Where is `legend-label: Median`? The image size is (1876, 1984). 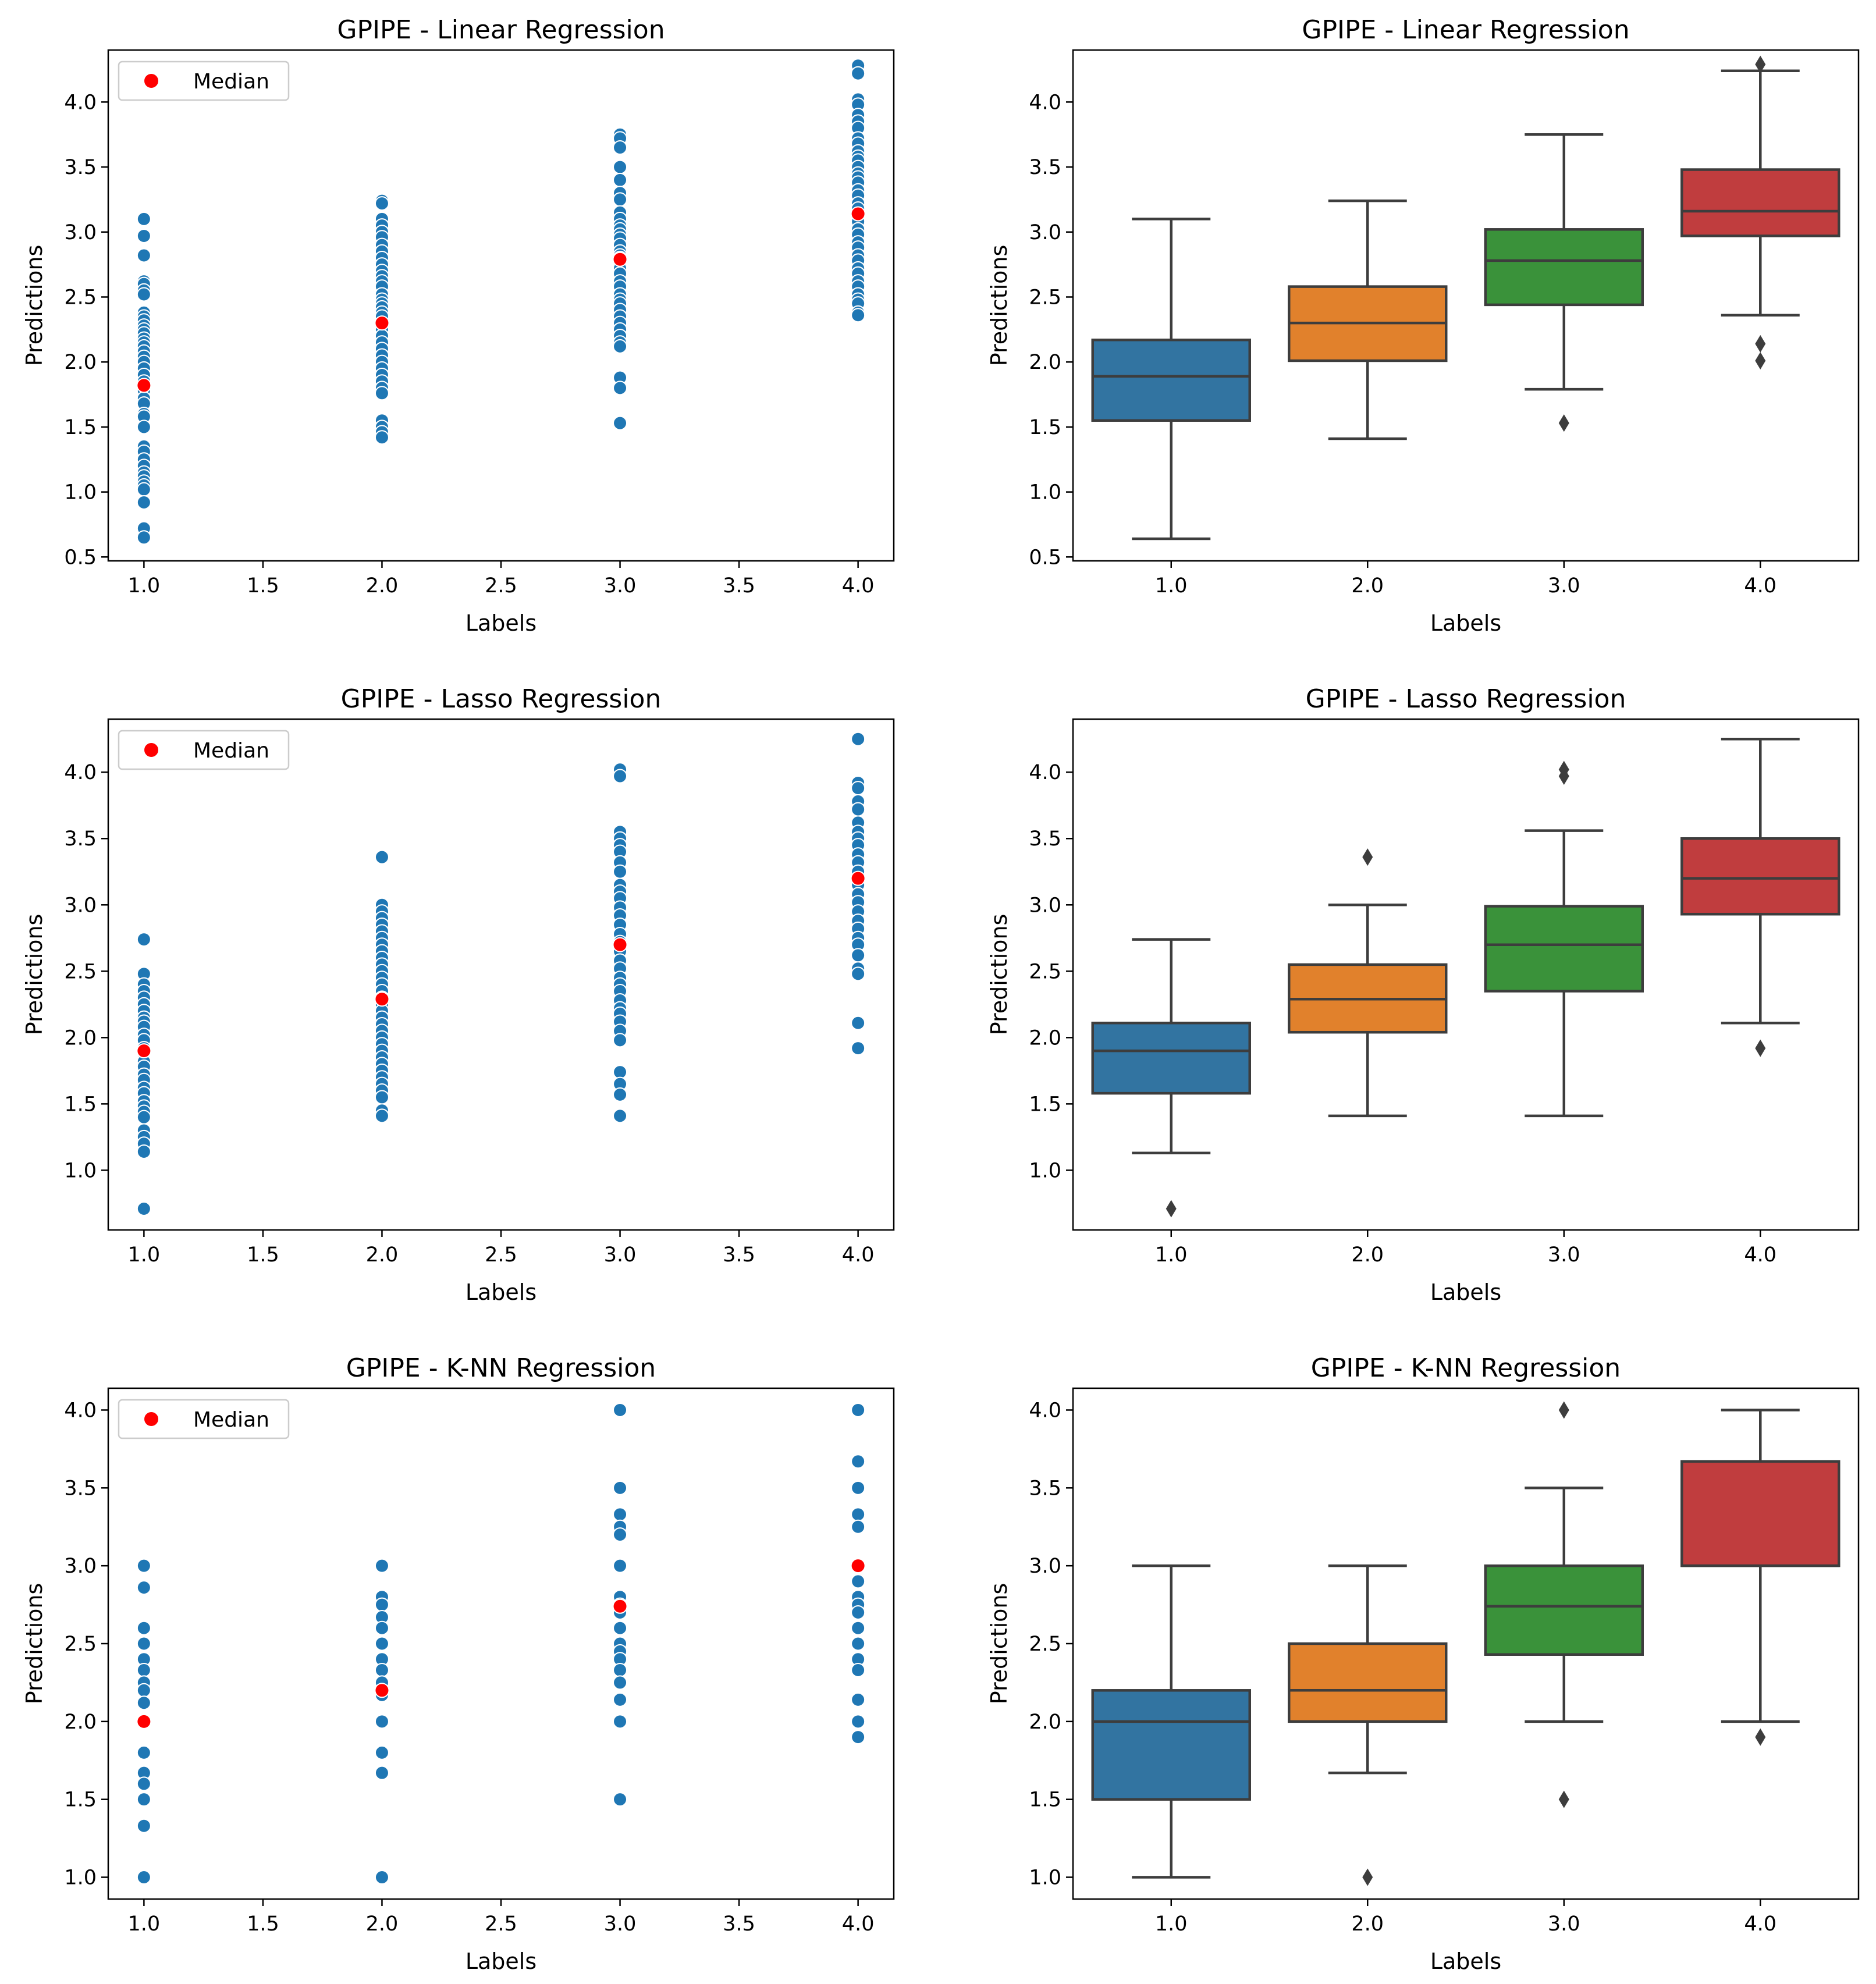
legend-label: Median is located at coordinates (231, 82).